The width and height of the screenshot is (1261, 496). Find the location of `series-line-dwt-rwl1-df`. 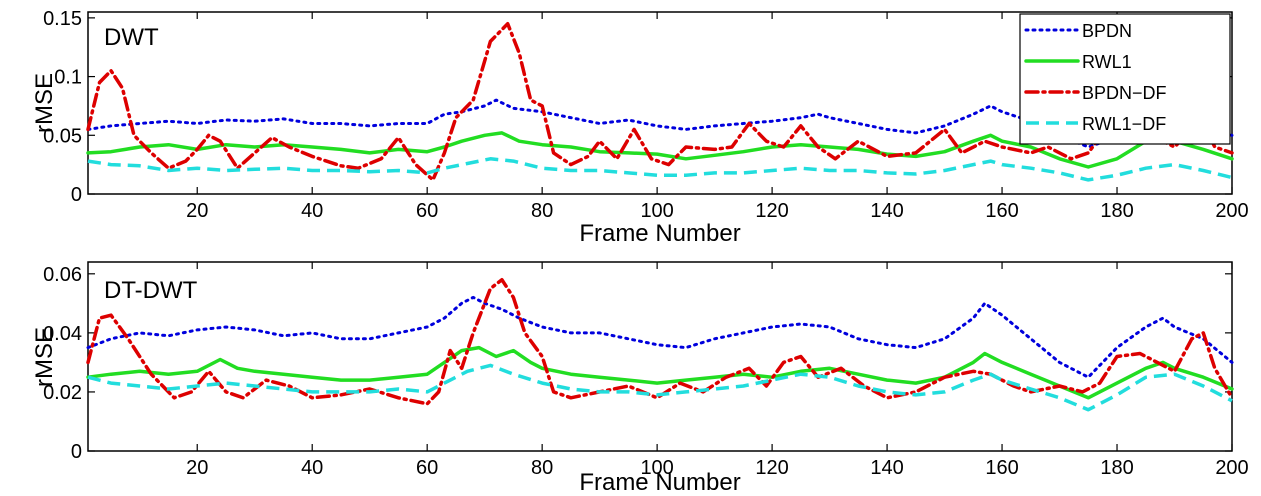

series-line-dwt-rwl1-df is located at coordinates (660, 169).